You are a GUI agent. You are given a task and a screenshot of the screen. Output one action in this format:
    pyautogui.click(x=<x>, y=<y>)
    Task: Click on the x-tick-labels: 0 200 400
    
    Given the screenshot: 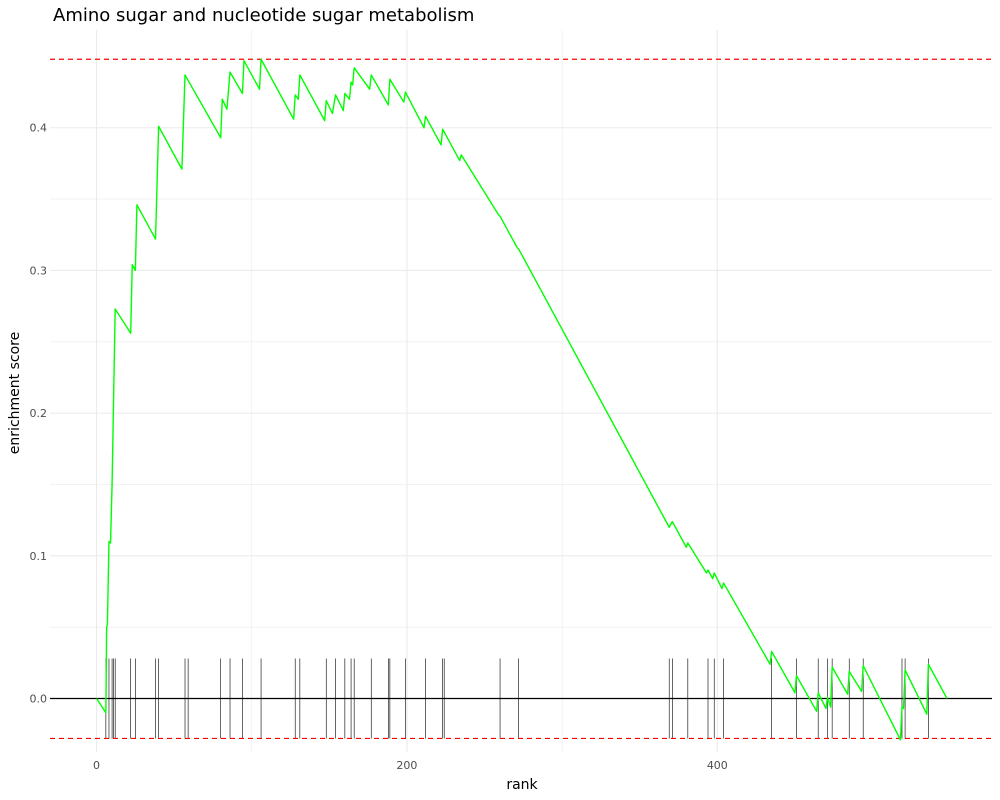 What is the action you would take?
    pyautogui.click(x=410, y=765)
    